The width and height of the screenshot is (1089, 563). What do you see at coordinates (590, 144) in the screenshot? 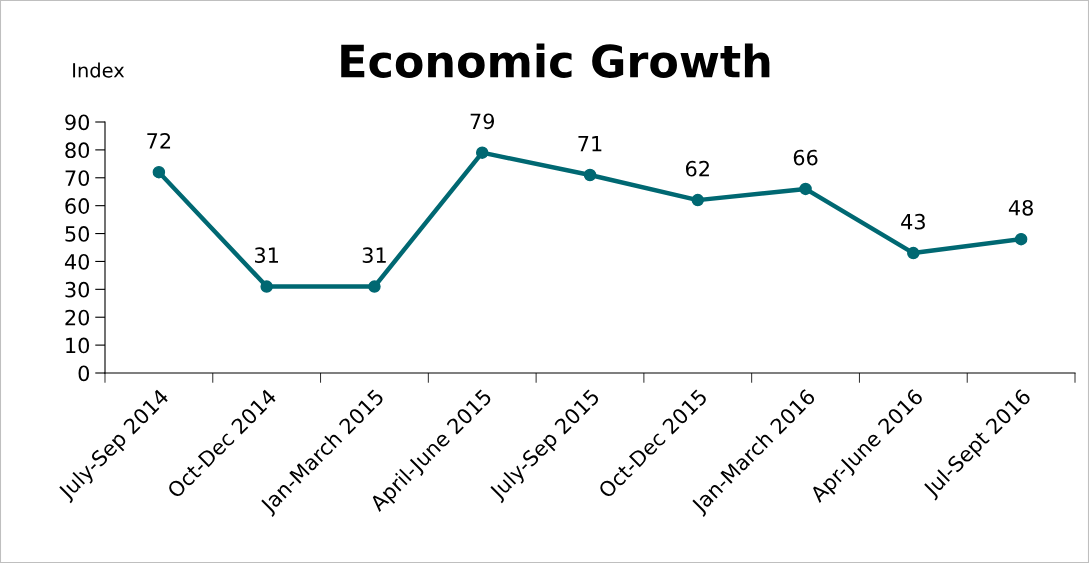
I see `data-label: 71` at bounding box center [590, 144].